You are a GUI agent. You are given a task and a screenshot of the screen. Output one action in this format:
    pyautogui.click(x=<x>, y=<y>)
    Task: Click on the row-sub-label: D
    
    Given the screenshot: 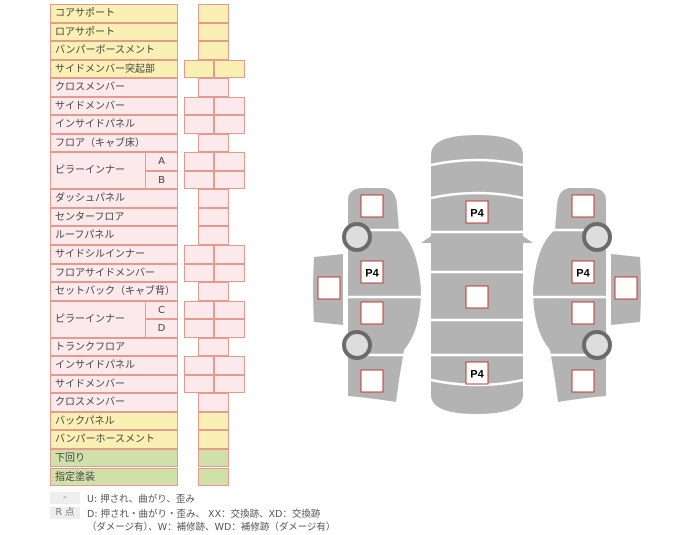 What is the action you would take?
    pyautogui.click(x=161, y=328)
    